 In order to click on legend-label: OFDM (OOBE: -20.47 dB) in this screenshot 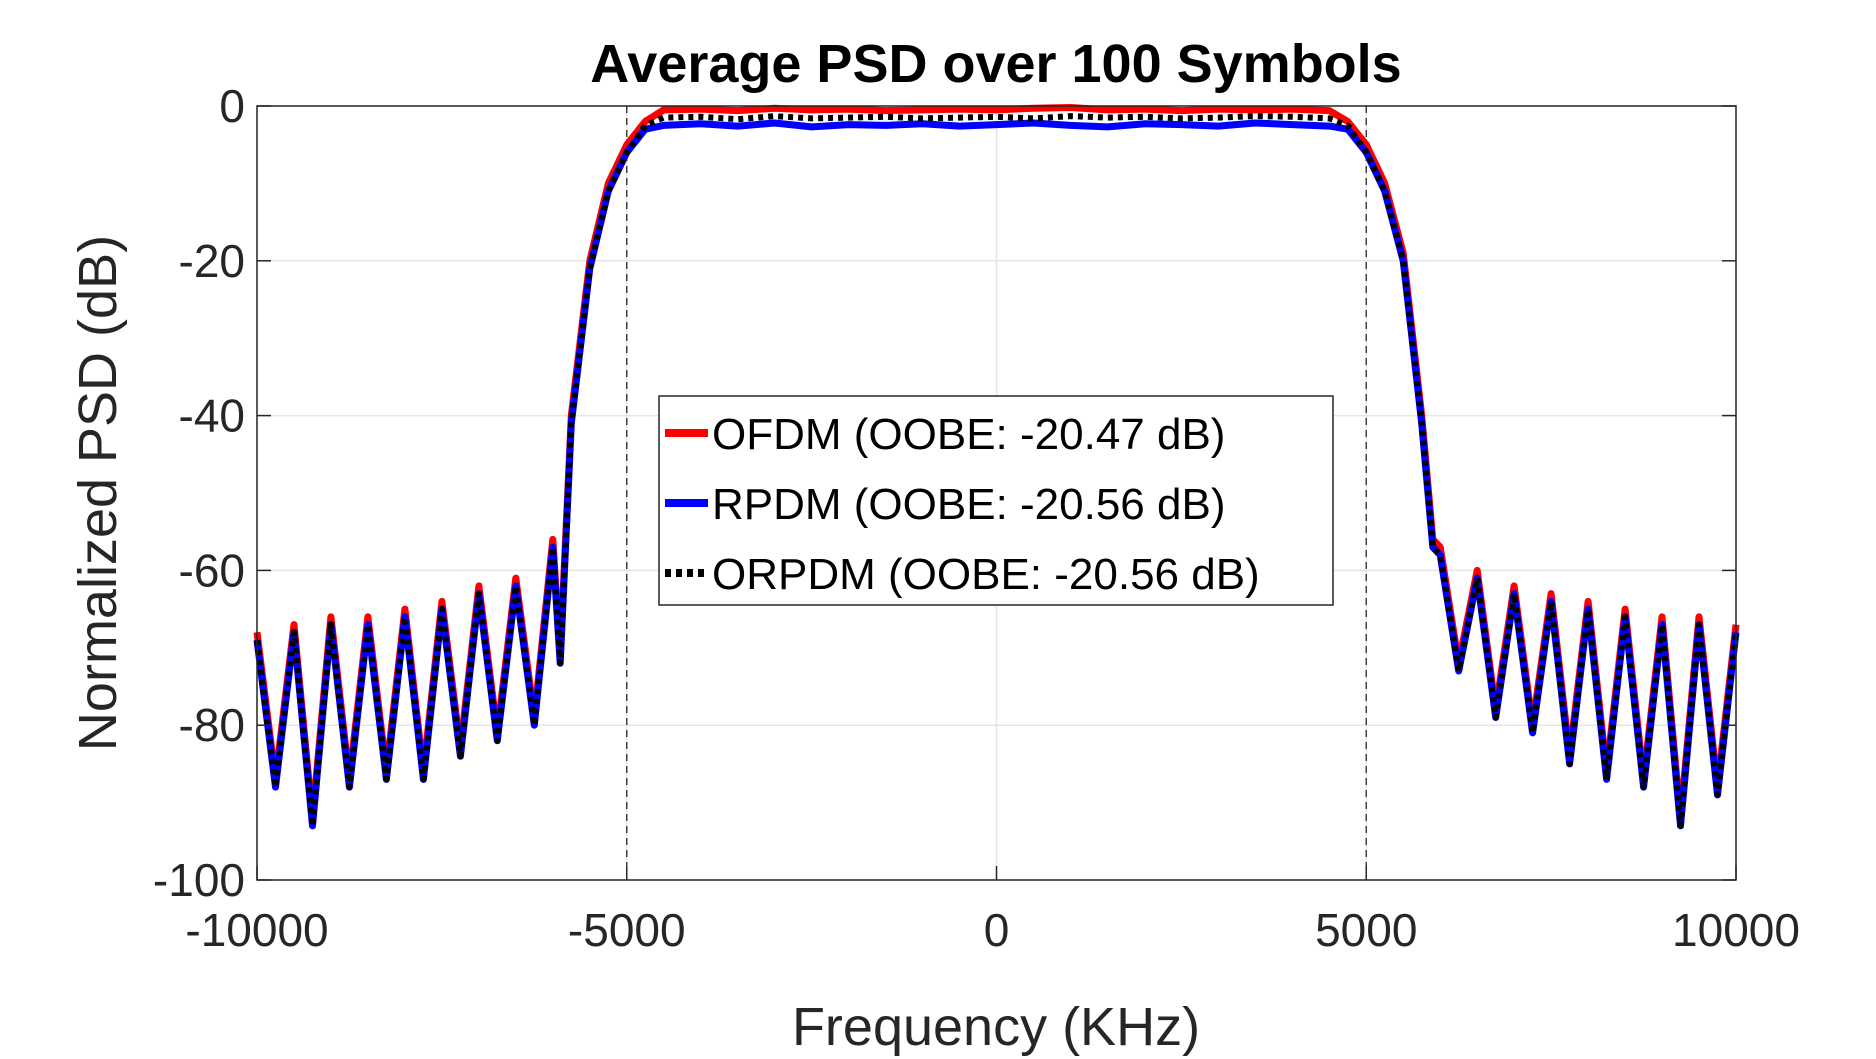, I will do `click(968, 434)`.